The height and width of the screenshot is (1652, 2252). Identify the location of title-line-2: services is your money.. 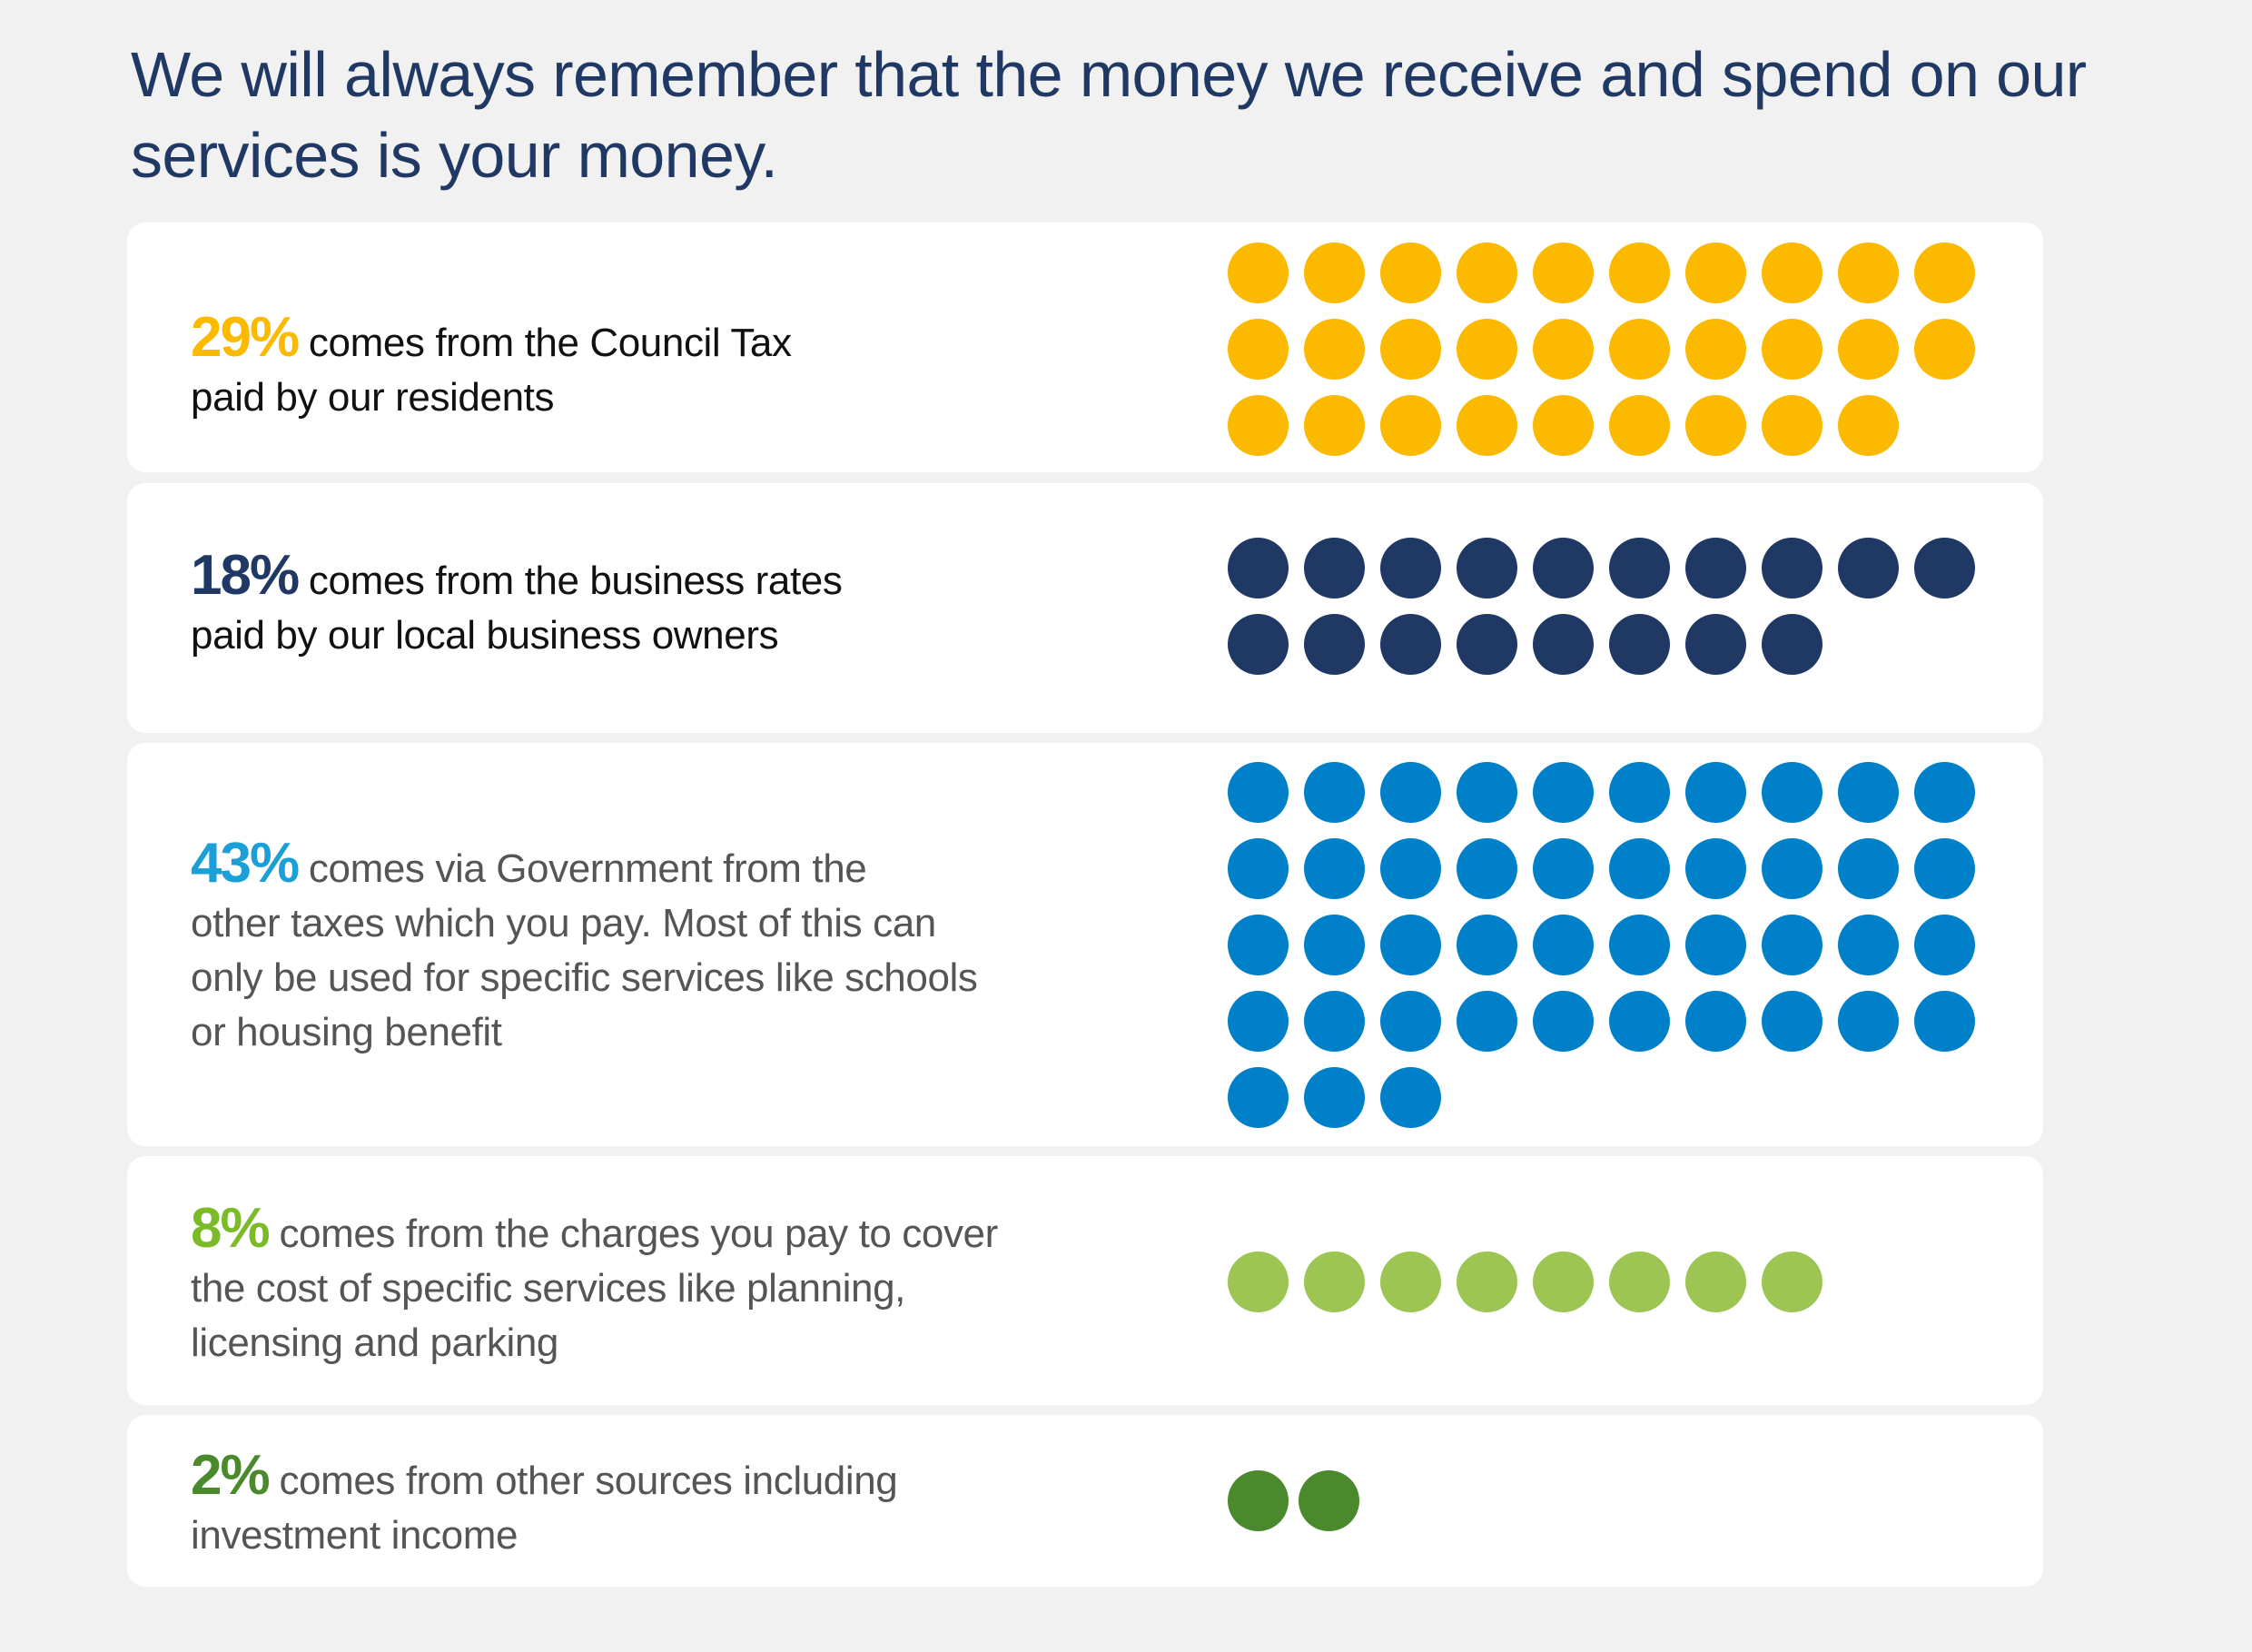
(454, 155).